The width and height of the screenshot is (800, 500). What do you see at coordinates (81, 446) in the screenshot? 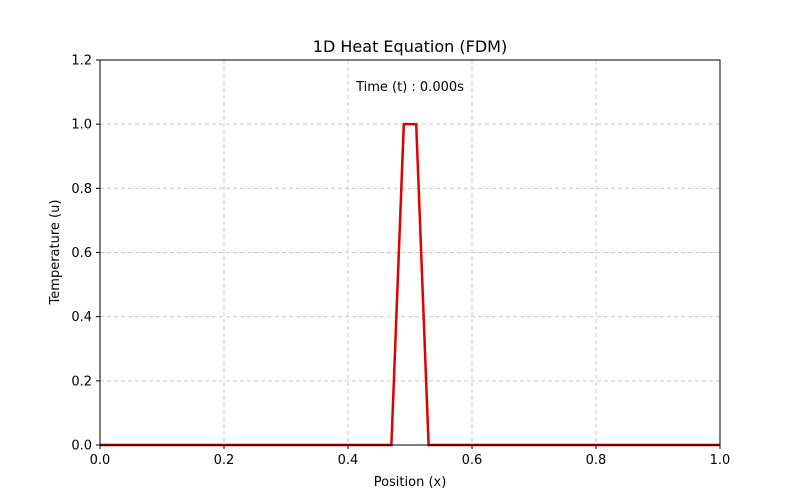
I see `y-tick-label: 0.0` at bounding box center [81, 446].